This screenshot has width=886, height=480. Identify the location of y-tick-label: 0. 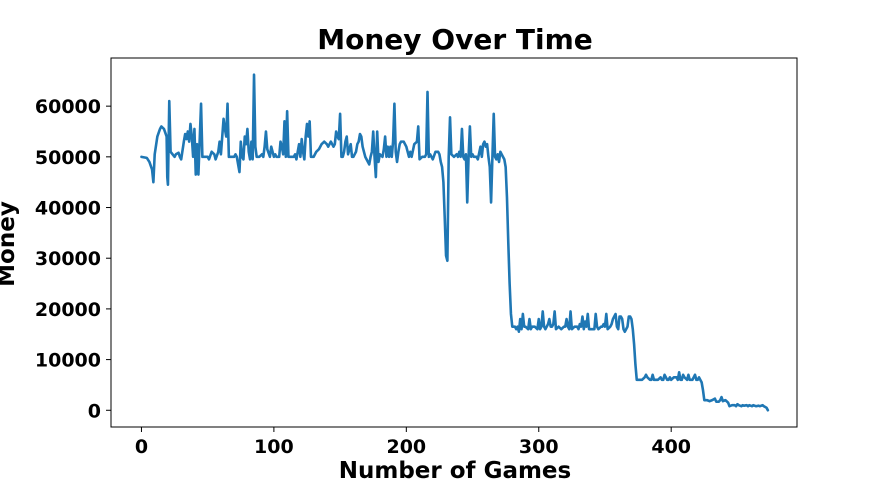
(94, 411).